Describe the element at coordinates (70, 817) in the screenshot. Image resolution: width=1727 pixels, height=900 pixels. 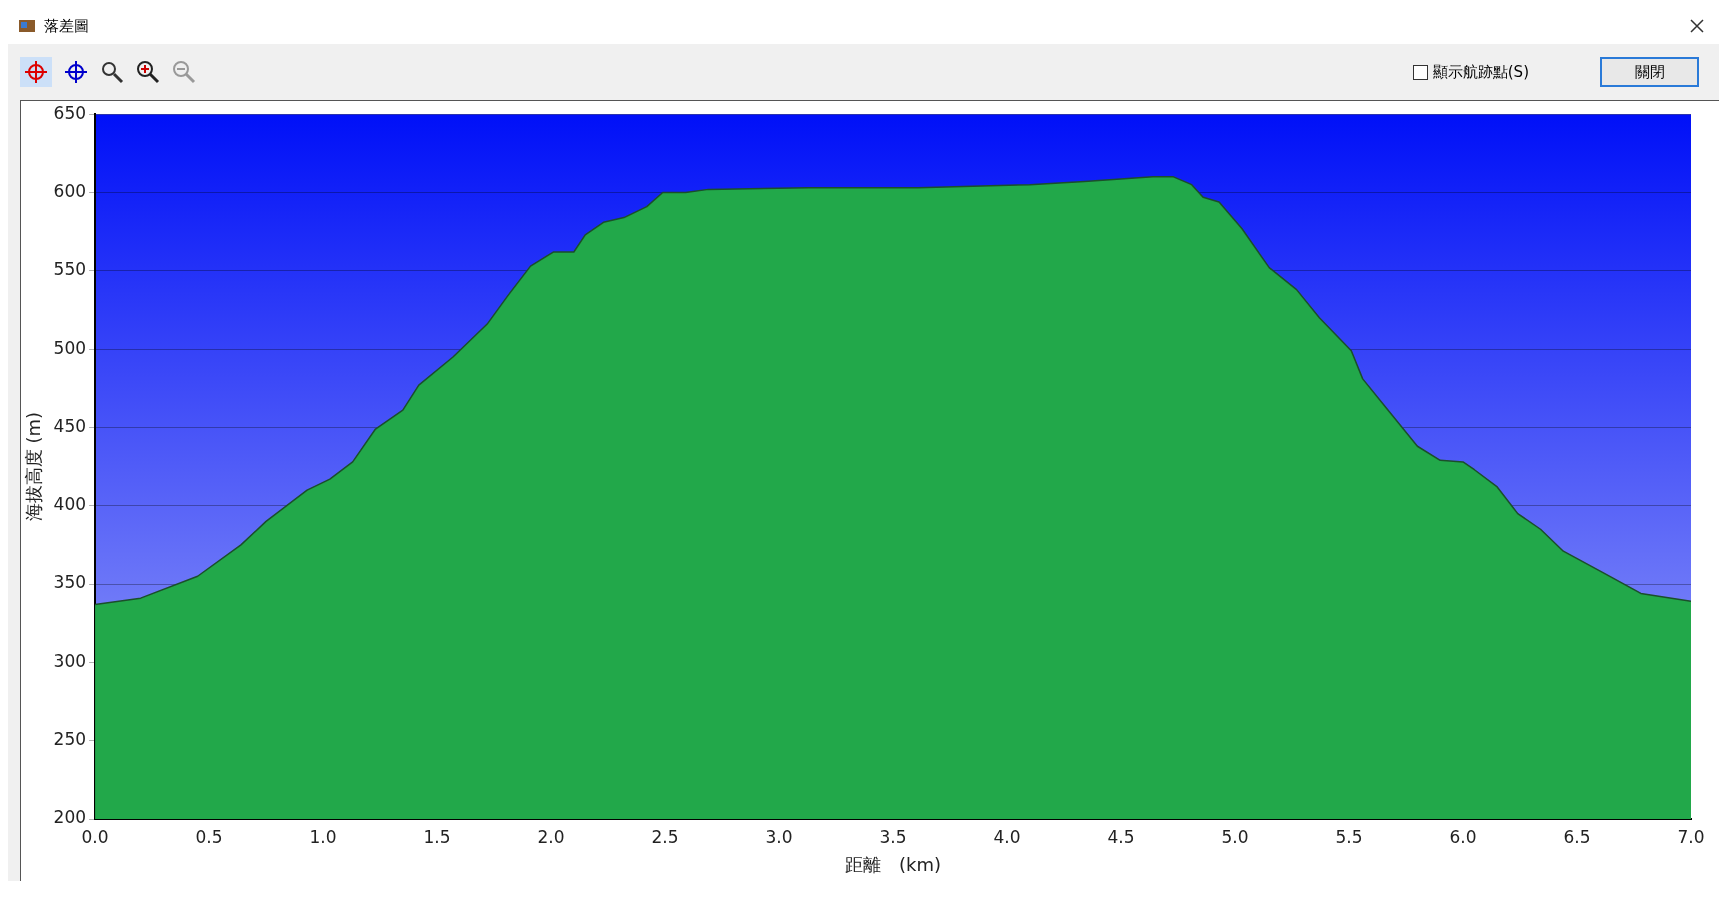
I see `y-tick-label: 200` at that location.